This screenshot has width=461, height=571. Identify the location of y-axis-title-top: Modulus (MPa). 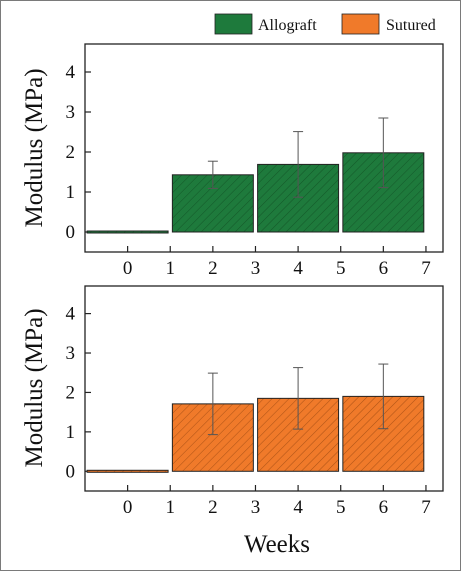
(34, 147).